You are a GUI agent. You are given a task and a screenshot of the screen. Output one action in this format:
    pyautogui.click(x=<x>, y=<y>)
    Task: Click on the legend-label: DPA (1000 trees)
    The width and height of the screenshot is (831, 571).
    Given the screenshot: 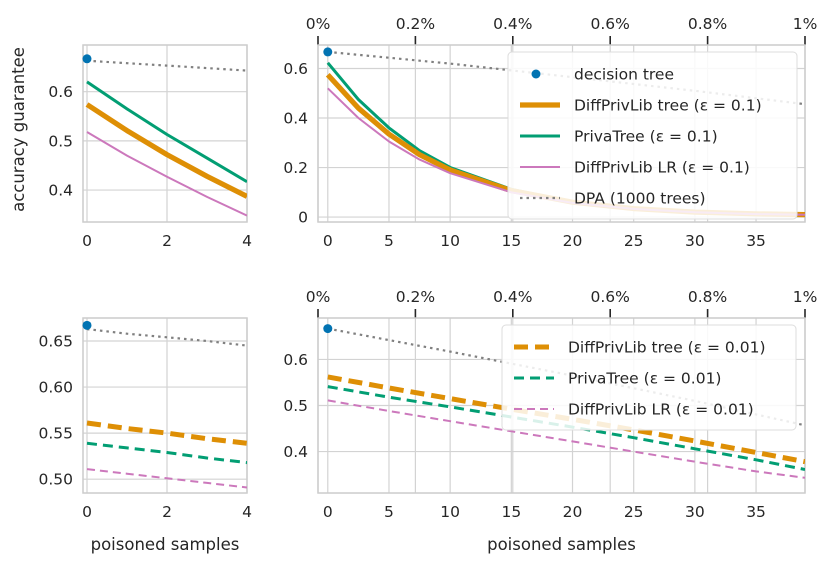 What is the action you would take?
    pyautogui.click(x=640, y=199)
    